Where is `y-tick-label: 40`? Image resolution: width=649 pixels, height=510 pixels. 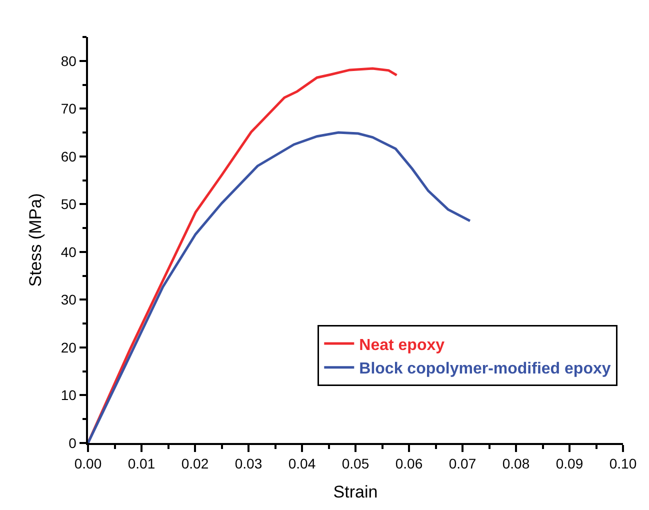 y-tick-label: 40 is located at coordinates (68, 252).